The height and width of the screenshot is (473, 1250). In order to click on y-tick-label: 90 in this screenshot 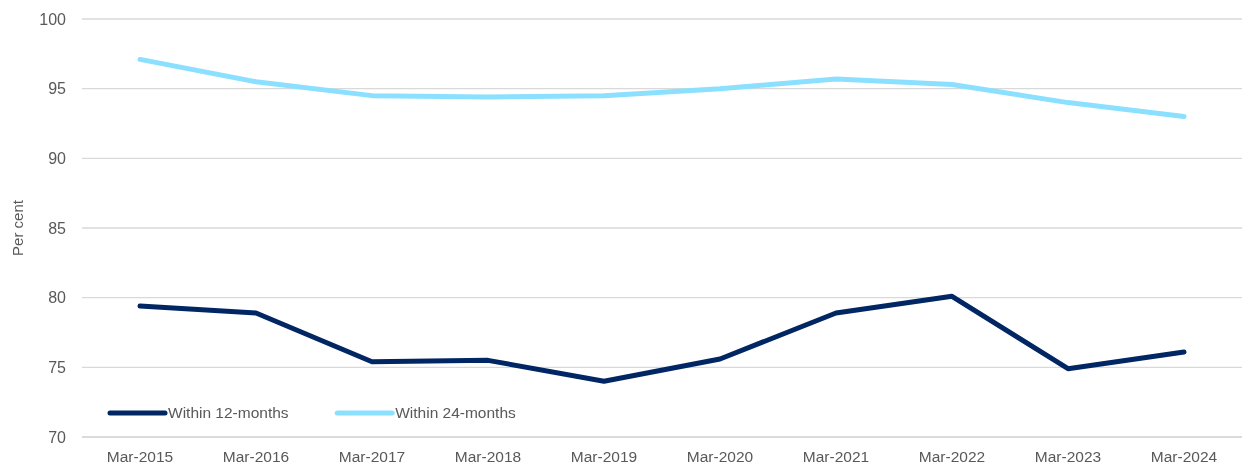, I will do `click(57, 158)`.